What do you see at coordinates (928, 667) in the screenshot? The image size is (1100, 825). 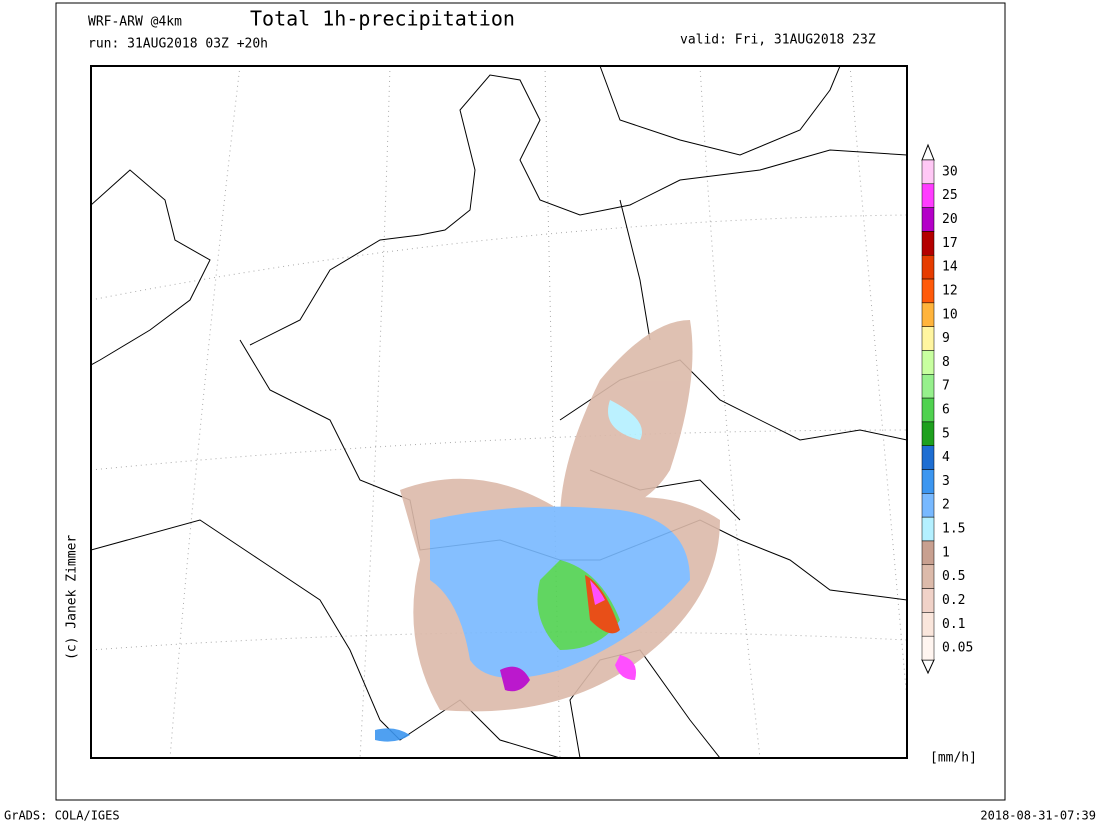 I see `colorbar-bottom-arrow` at bounding box center [928, 667].